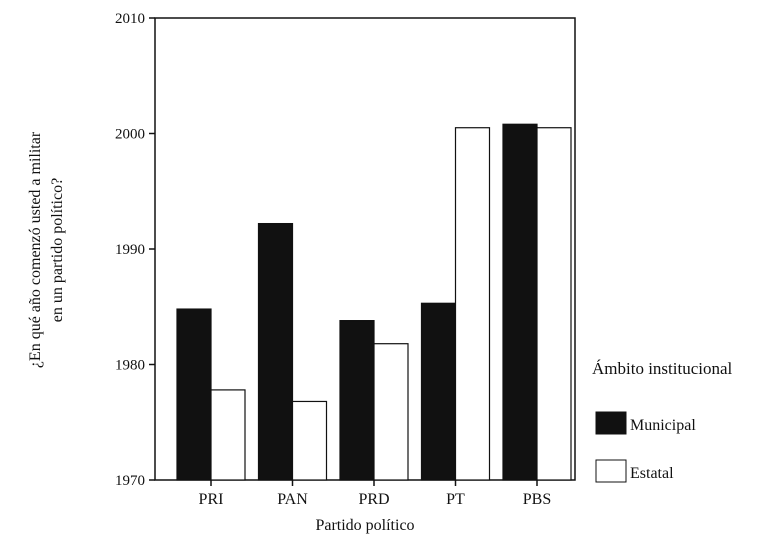 The image size is (779, 543). What do you see at coordinates (662, 368) in the screenshot?
I see `legend-title: Ámbito institucional` at bounding box center [662, 368].